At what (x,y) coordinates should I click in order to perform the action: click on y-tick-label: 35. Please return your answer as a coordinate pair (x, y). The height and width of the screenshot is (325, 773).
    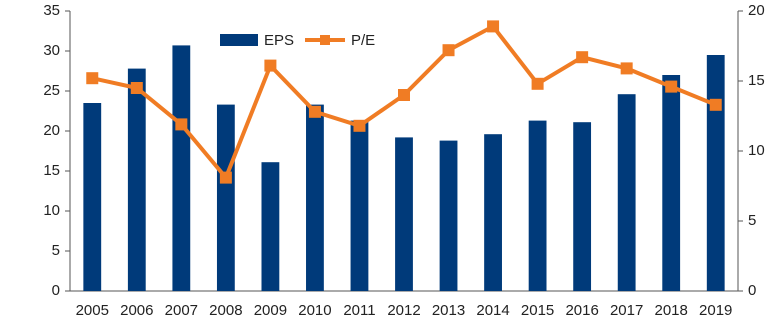
    Looking at the image, I should click on (51, 10).